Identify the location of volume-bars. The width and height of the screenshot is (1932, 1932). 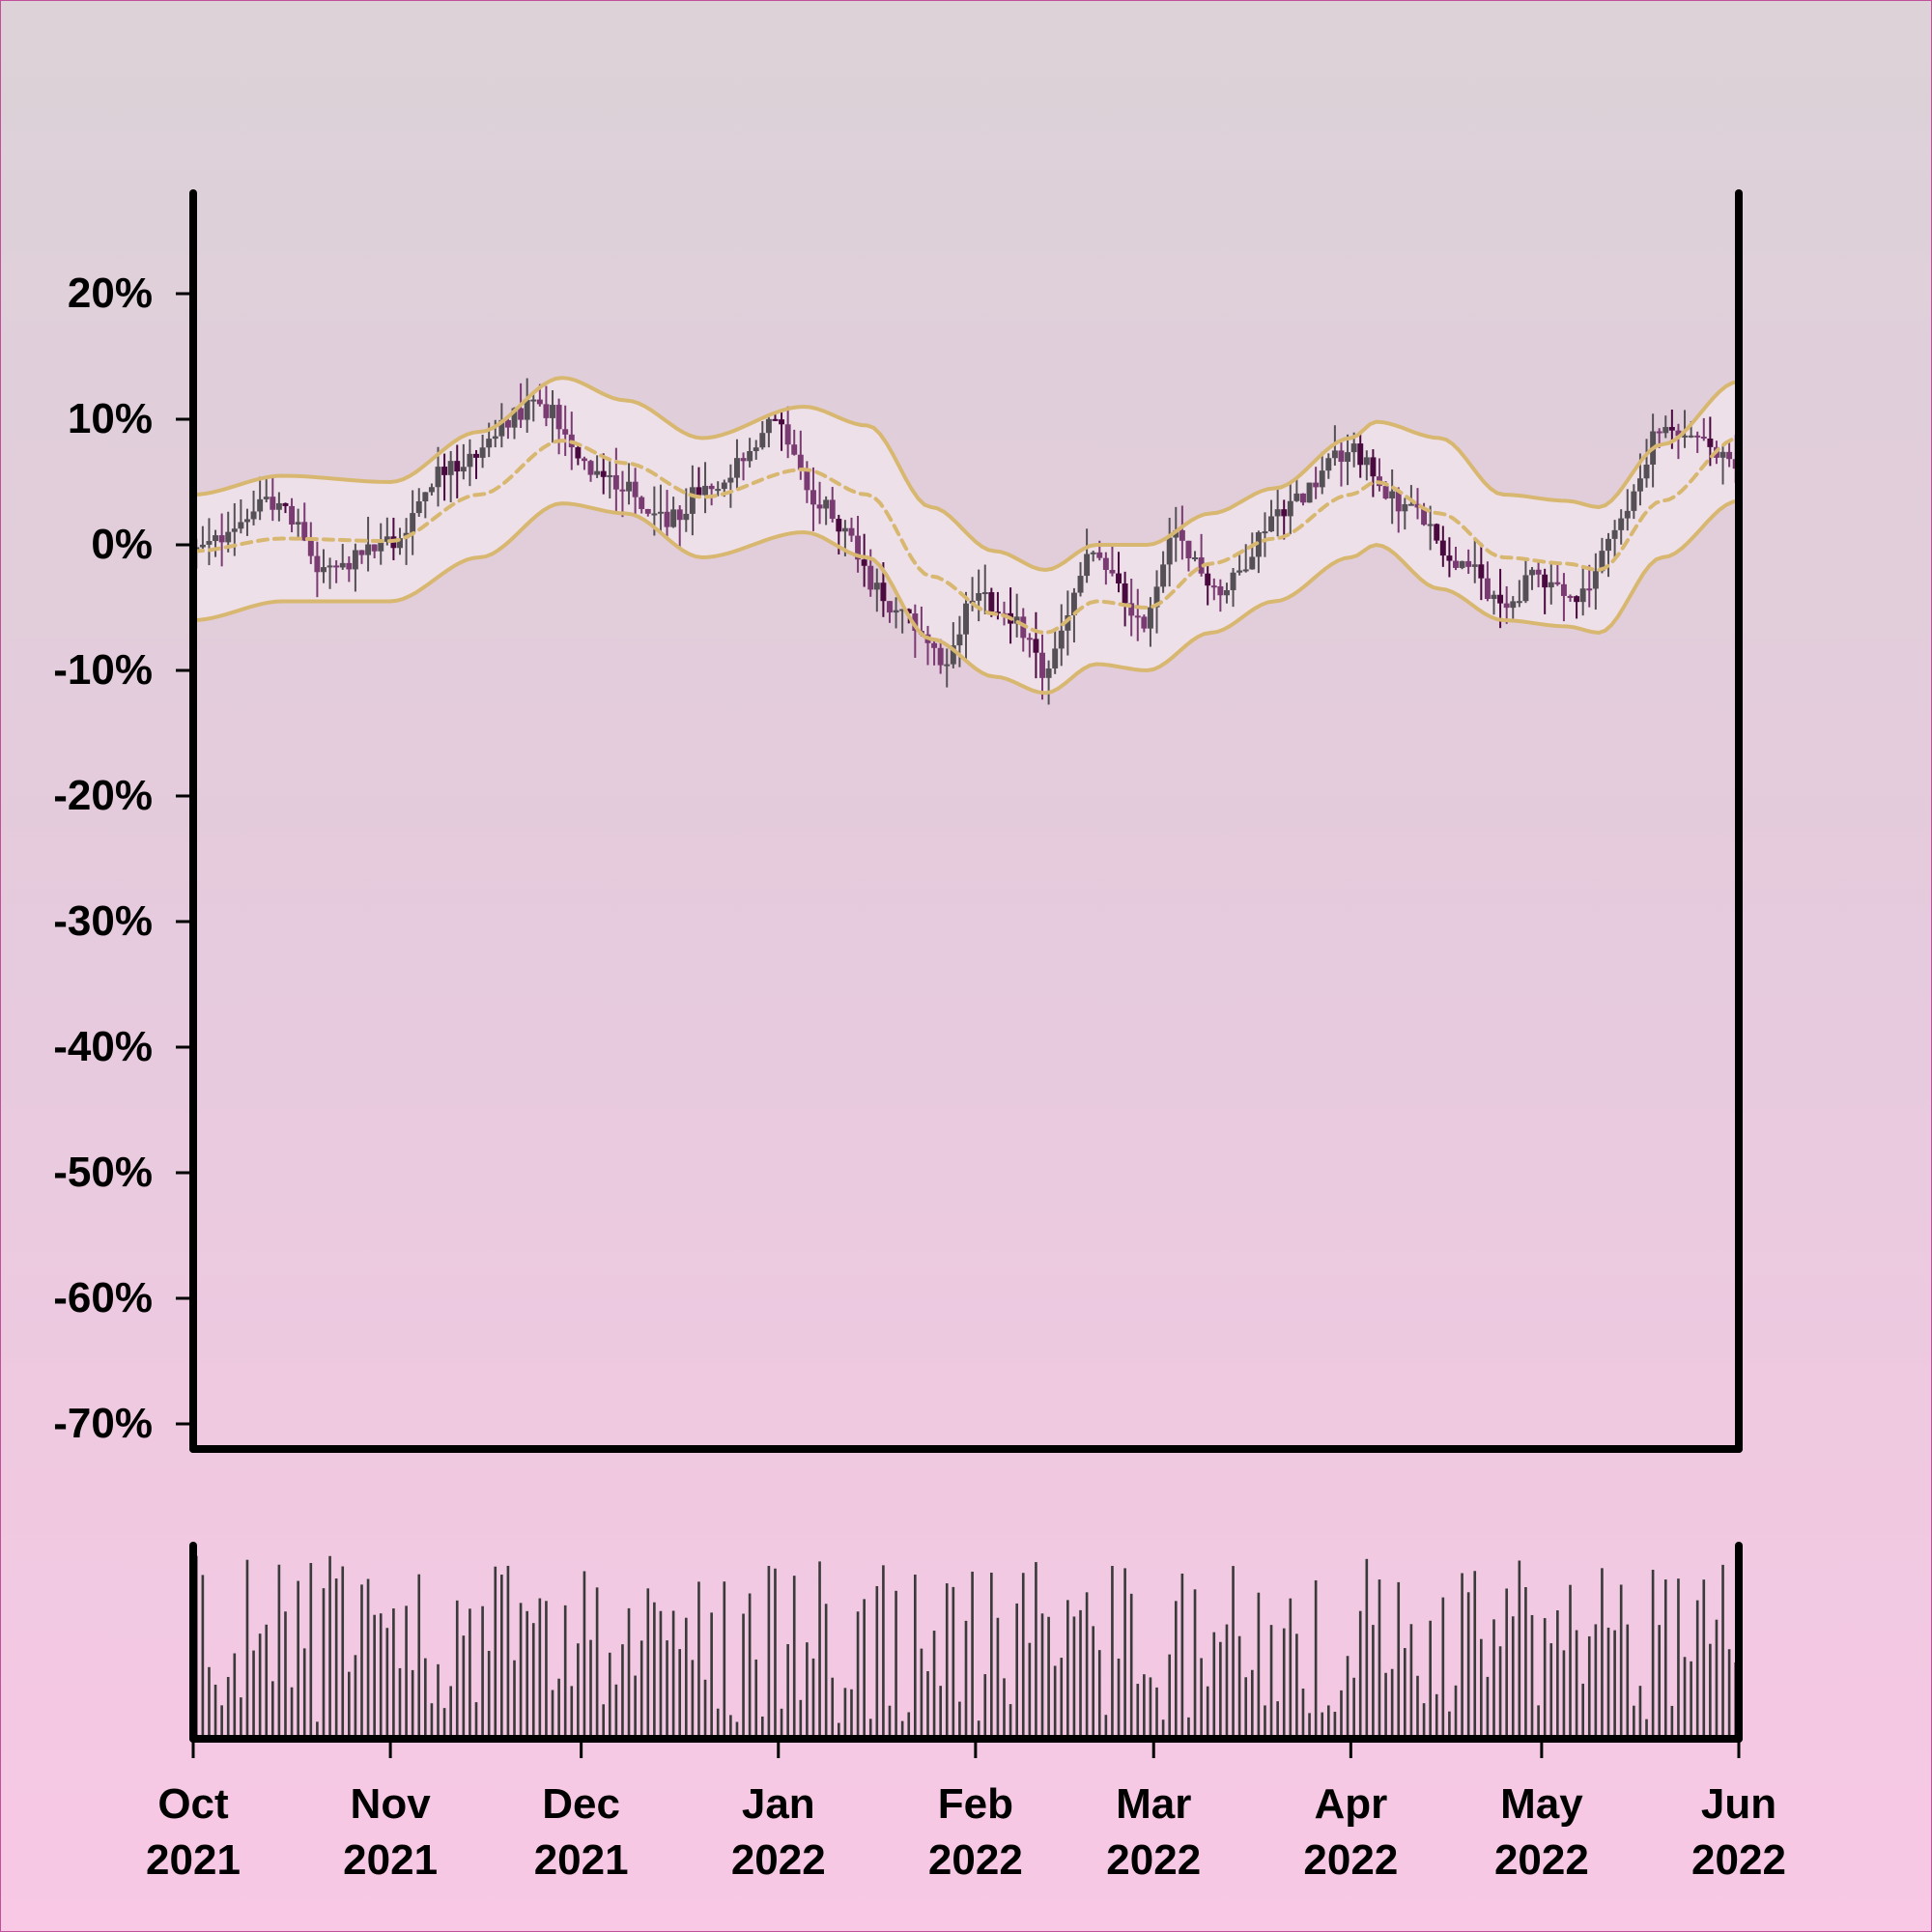
(966, 1647).